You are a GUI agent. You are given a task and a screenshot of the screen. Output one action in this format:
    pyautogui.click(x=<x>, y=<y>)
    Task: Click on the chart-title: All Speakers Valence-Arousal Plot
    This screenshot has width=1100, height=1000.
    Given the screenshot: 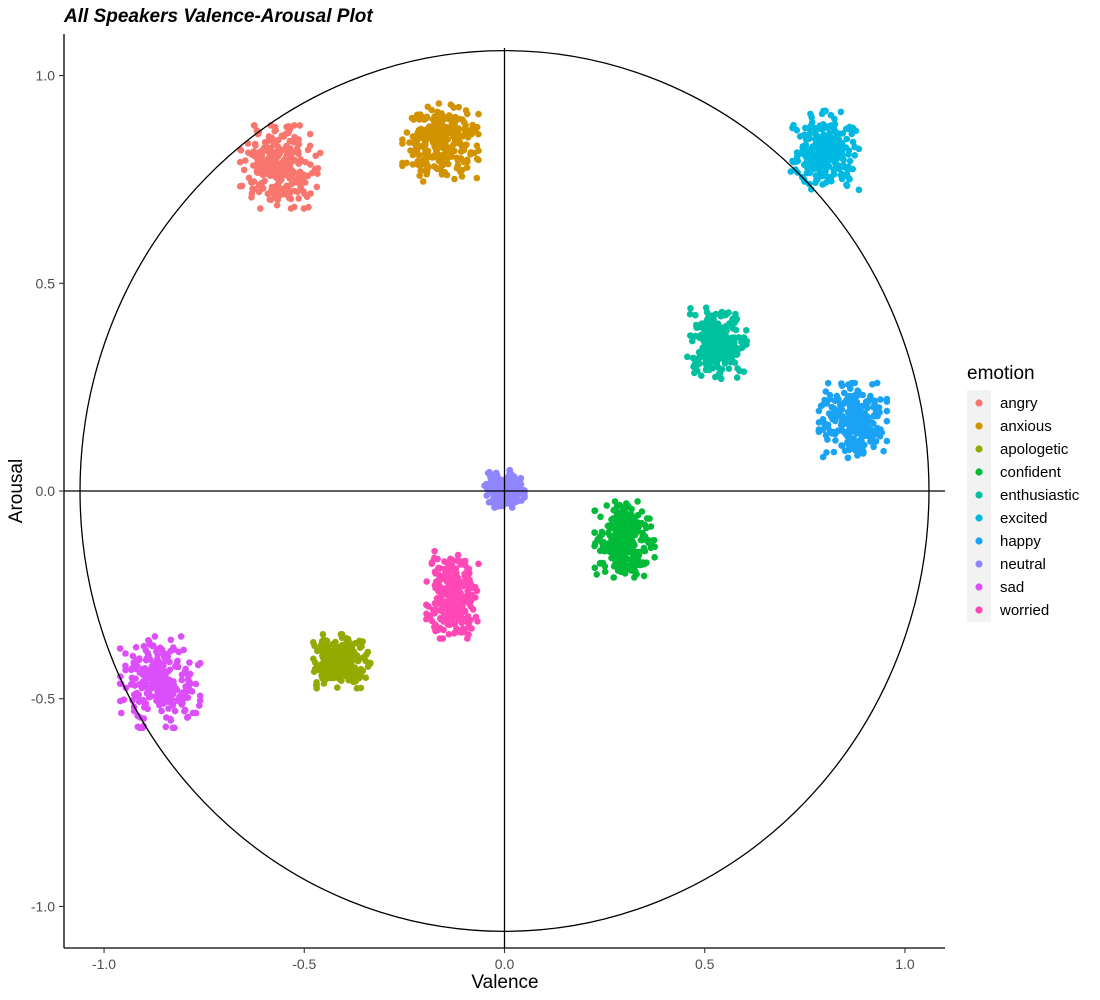 What is the action you would take?
    pyautogui.click(x=218, y=16)
    